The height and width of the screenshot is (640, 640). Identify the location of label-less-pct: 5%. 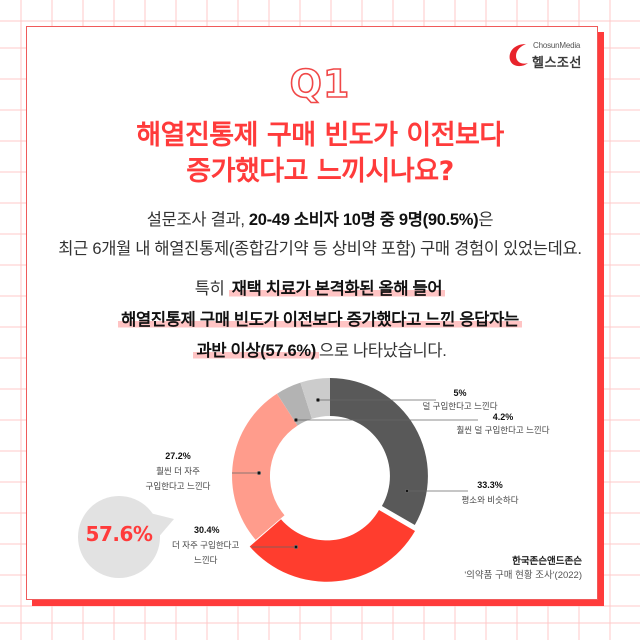
(460, 393).